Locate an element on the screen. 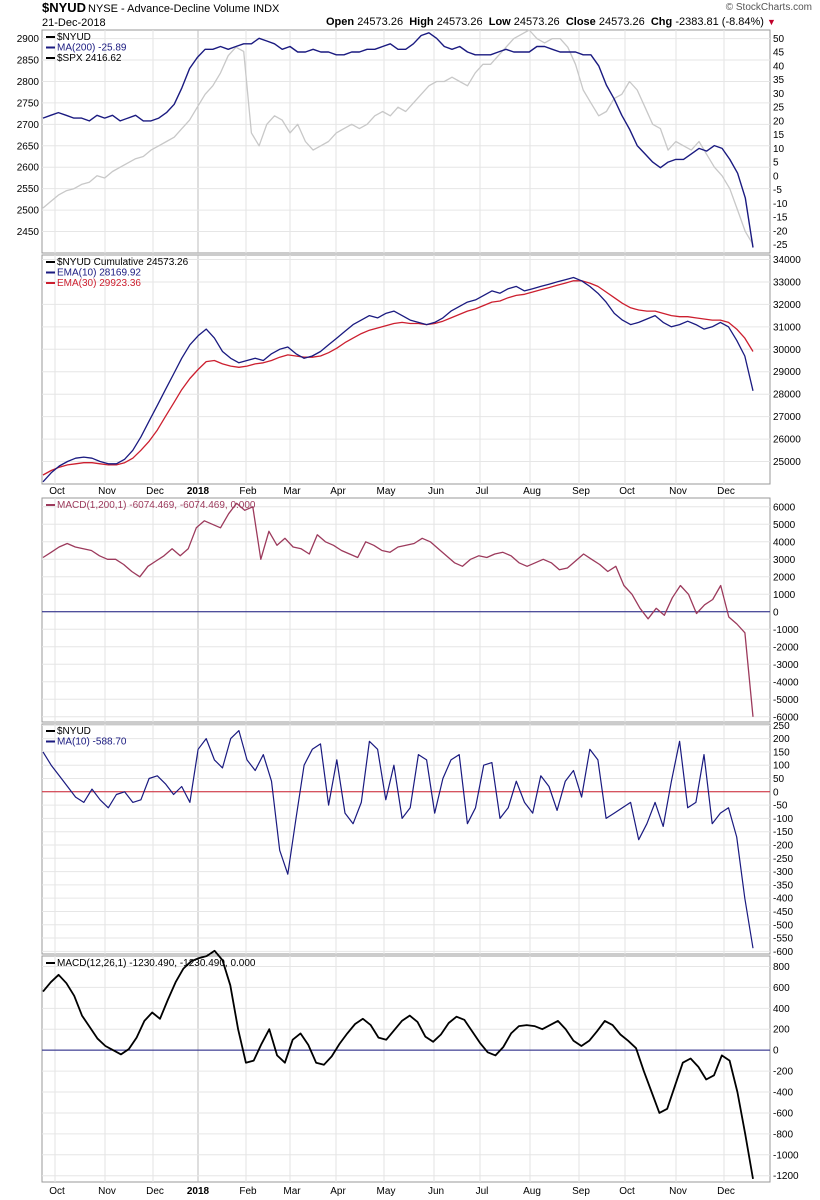 The width and height of the screenshot is (820, 1200). y-tick-label: -600 is located at coordinates (783, 1113).